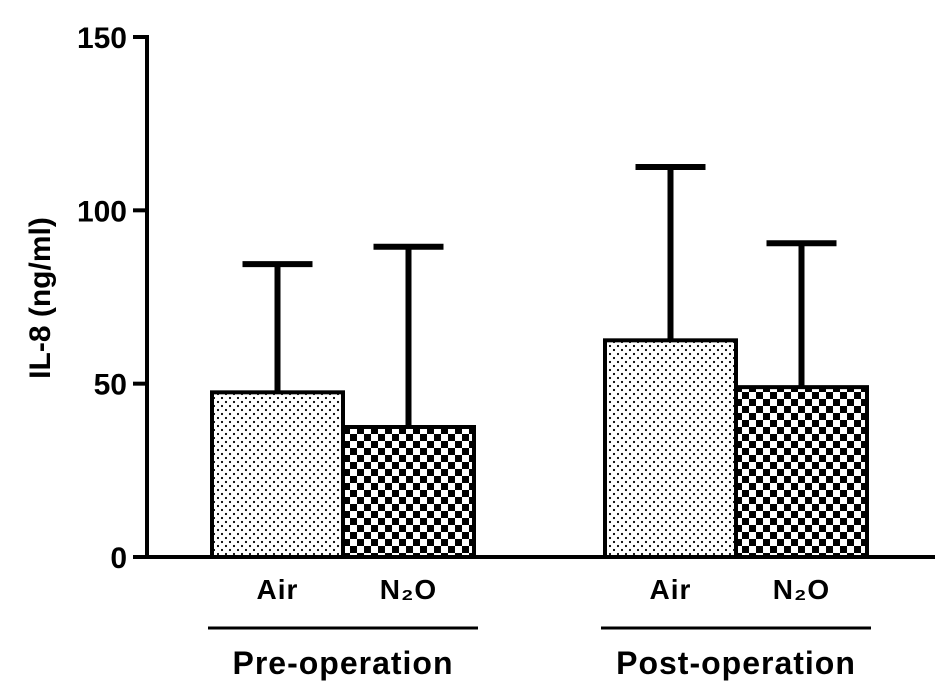 Image resolution: width=945 pixels, height=694 pixels. What do you see at coordinates (342, 663) in the screenshot?
I see `group-label: Pre-operation` at bounding box center [342, 663].